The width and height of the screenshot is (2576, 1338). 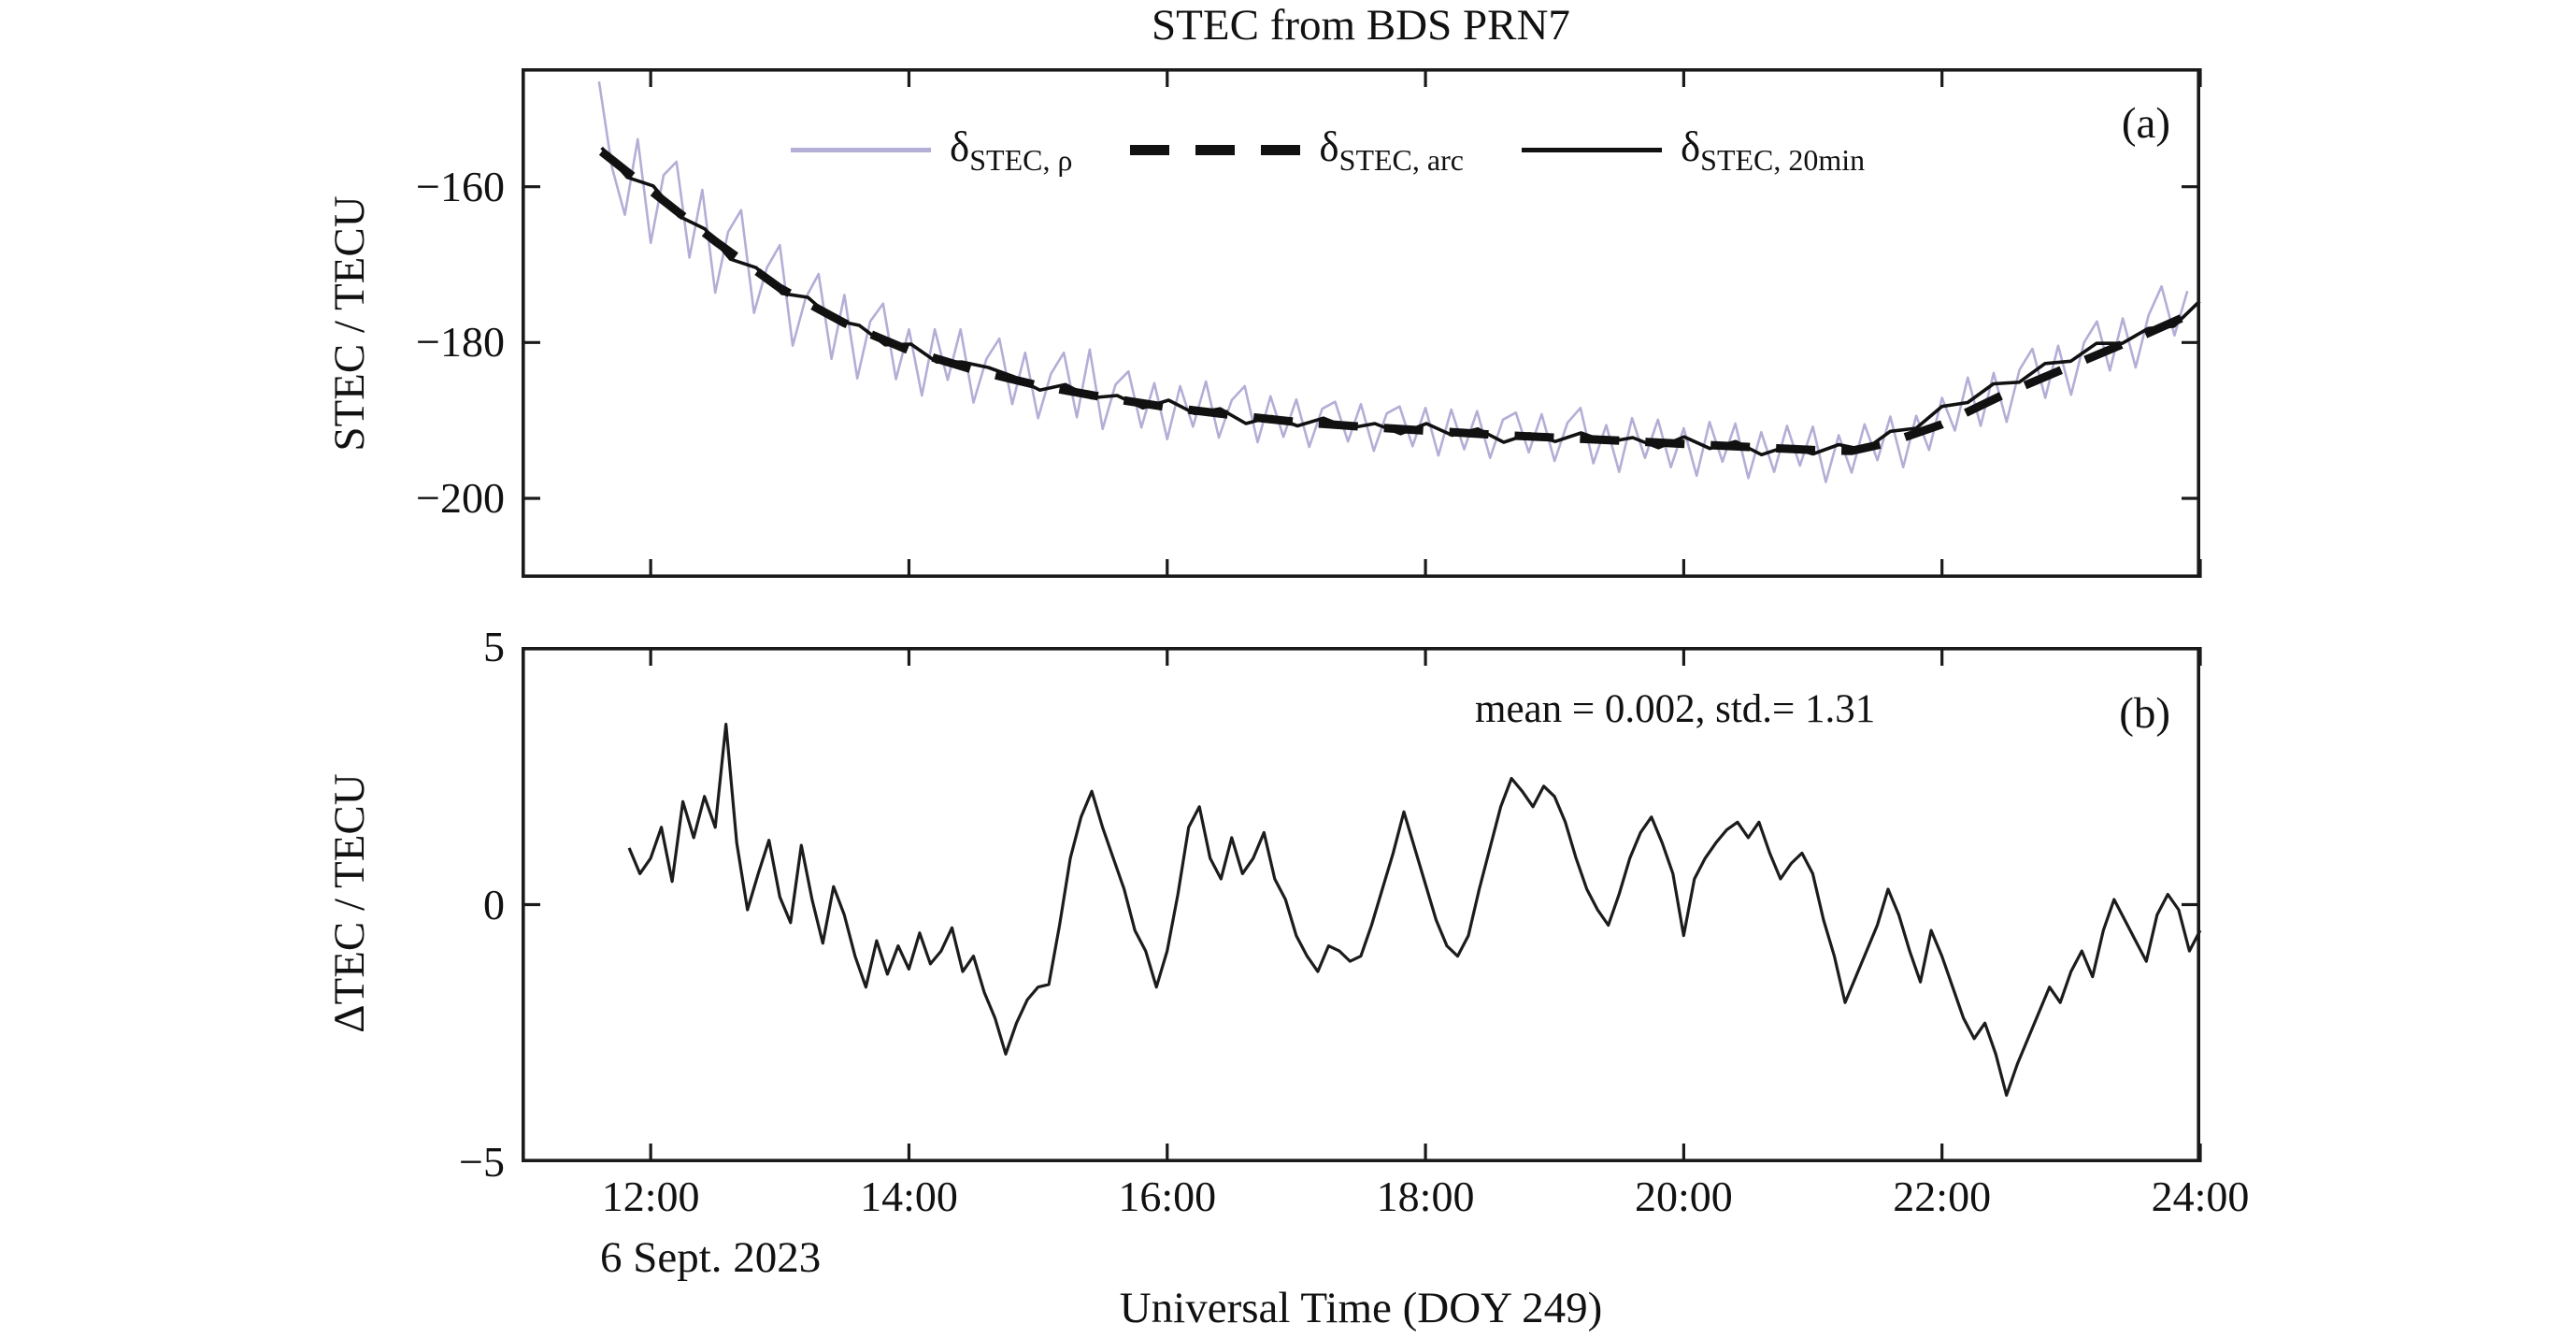 What do you see at coordinates (2144, 714) in the screenshot?
I see `panel-b-label: (b)` at bounding box center [2144, 714].